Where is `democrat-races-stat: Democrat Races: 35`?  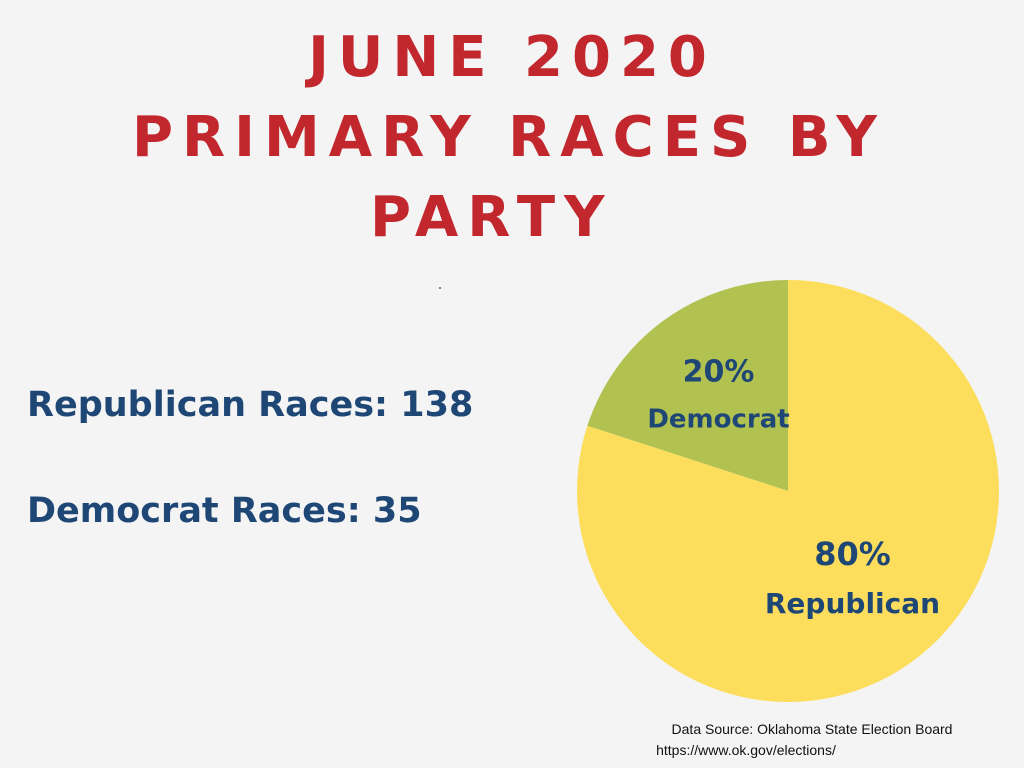
democrat-races-stat: Democrat Races: 35 is located at coordinates (224, 511).